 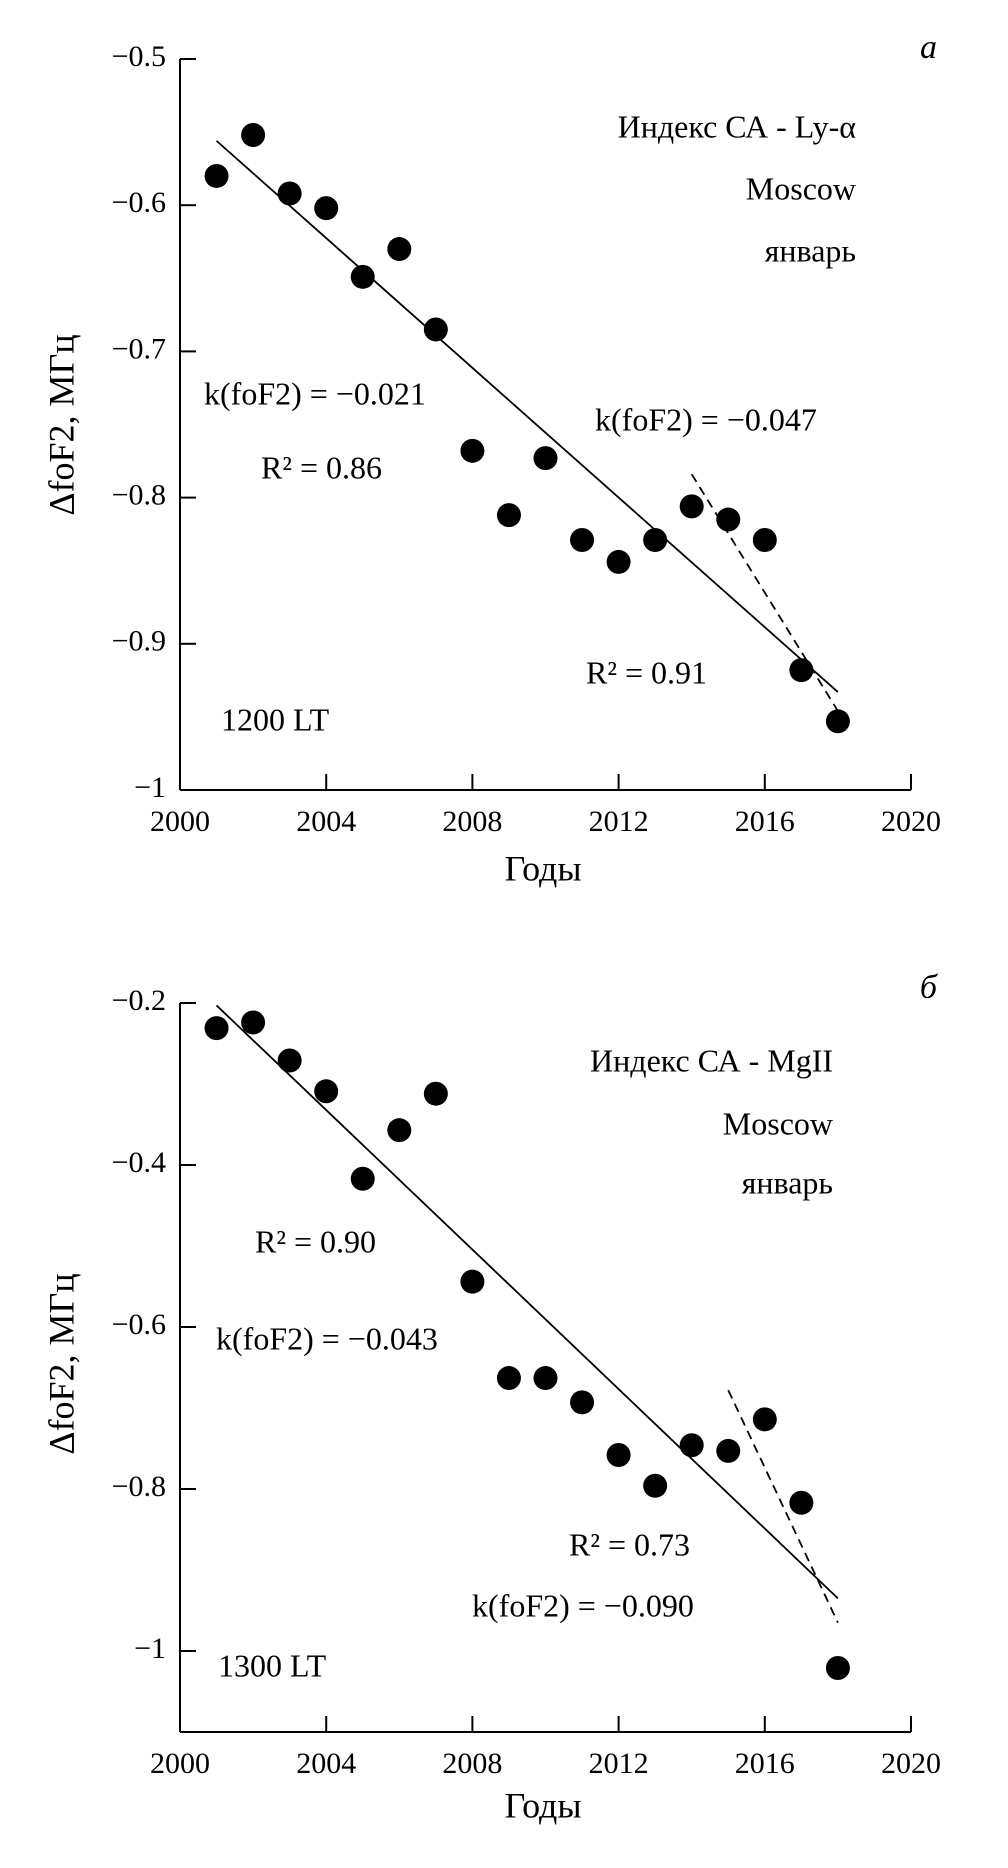 I want to click on annotation: k(foF2) = −0.043, so click(x=327, y=1338).